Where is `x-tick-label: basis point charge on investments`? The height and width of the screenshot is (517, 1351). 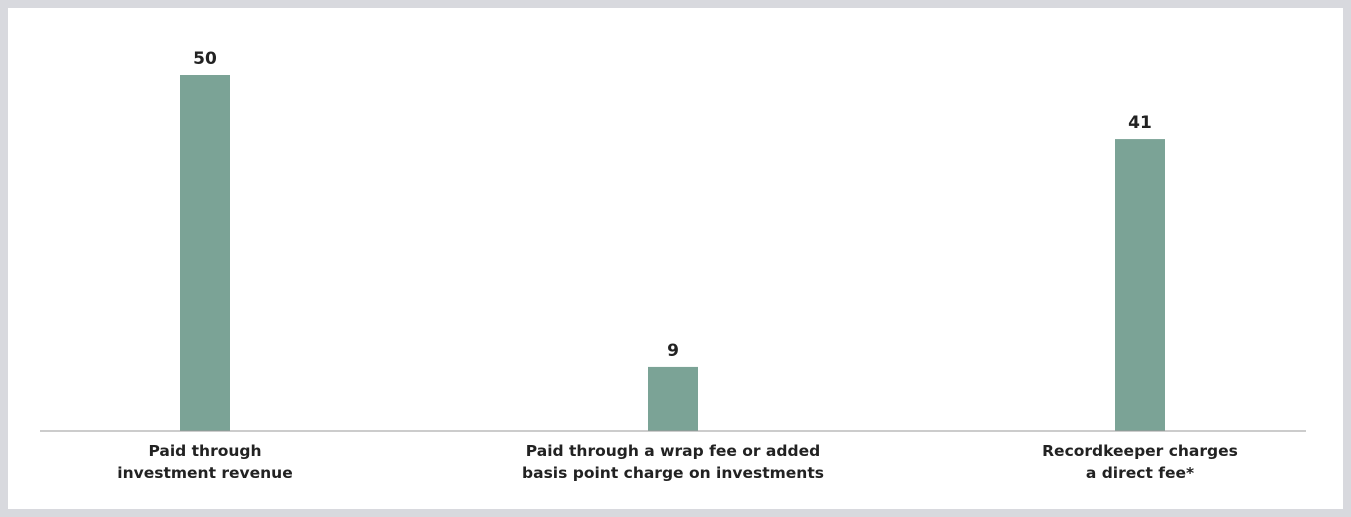
x-tick-label: basis point charge on investments is located at coordinates (673, 473).